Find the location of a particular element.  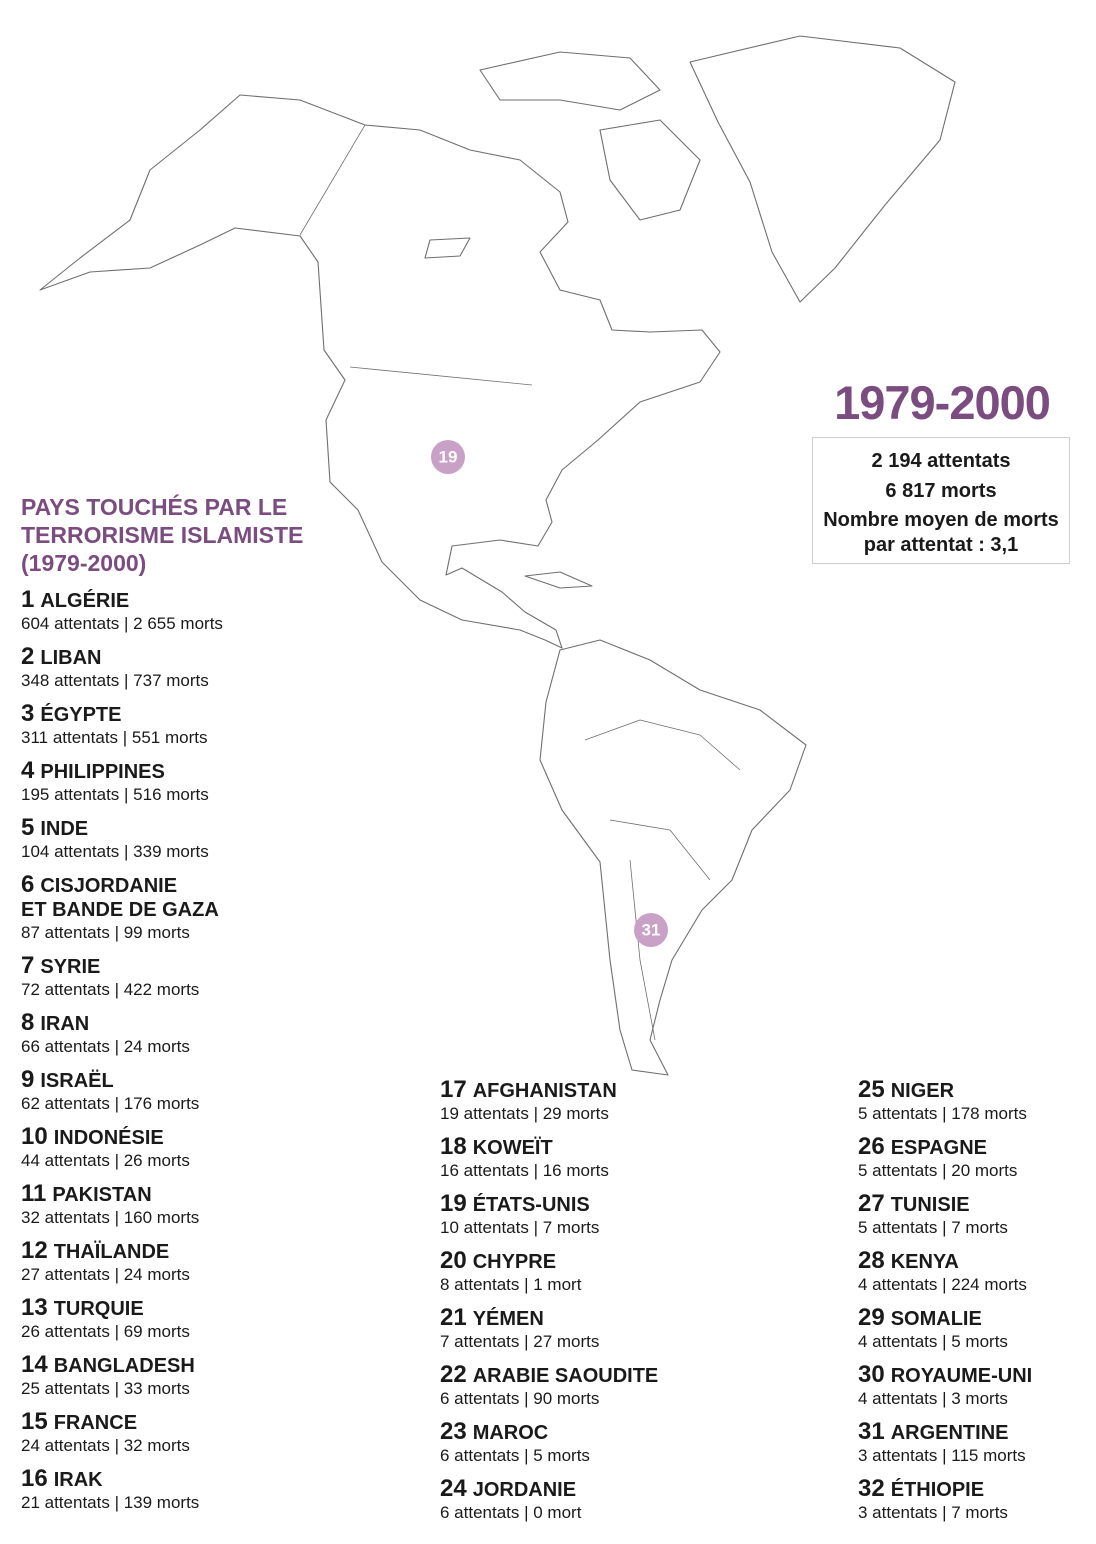

country-heading: 32 ÉTHIOPIE is located at coordinates (973, 1489).